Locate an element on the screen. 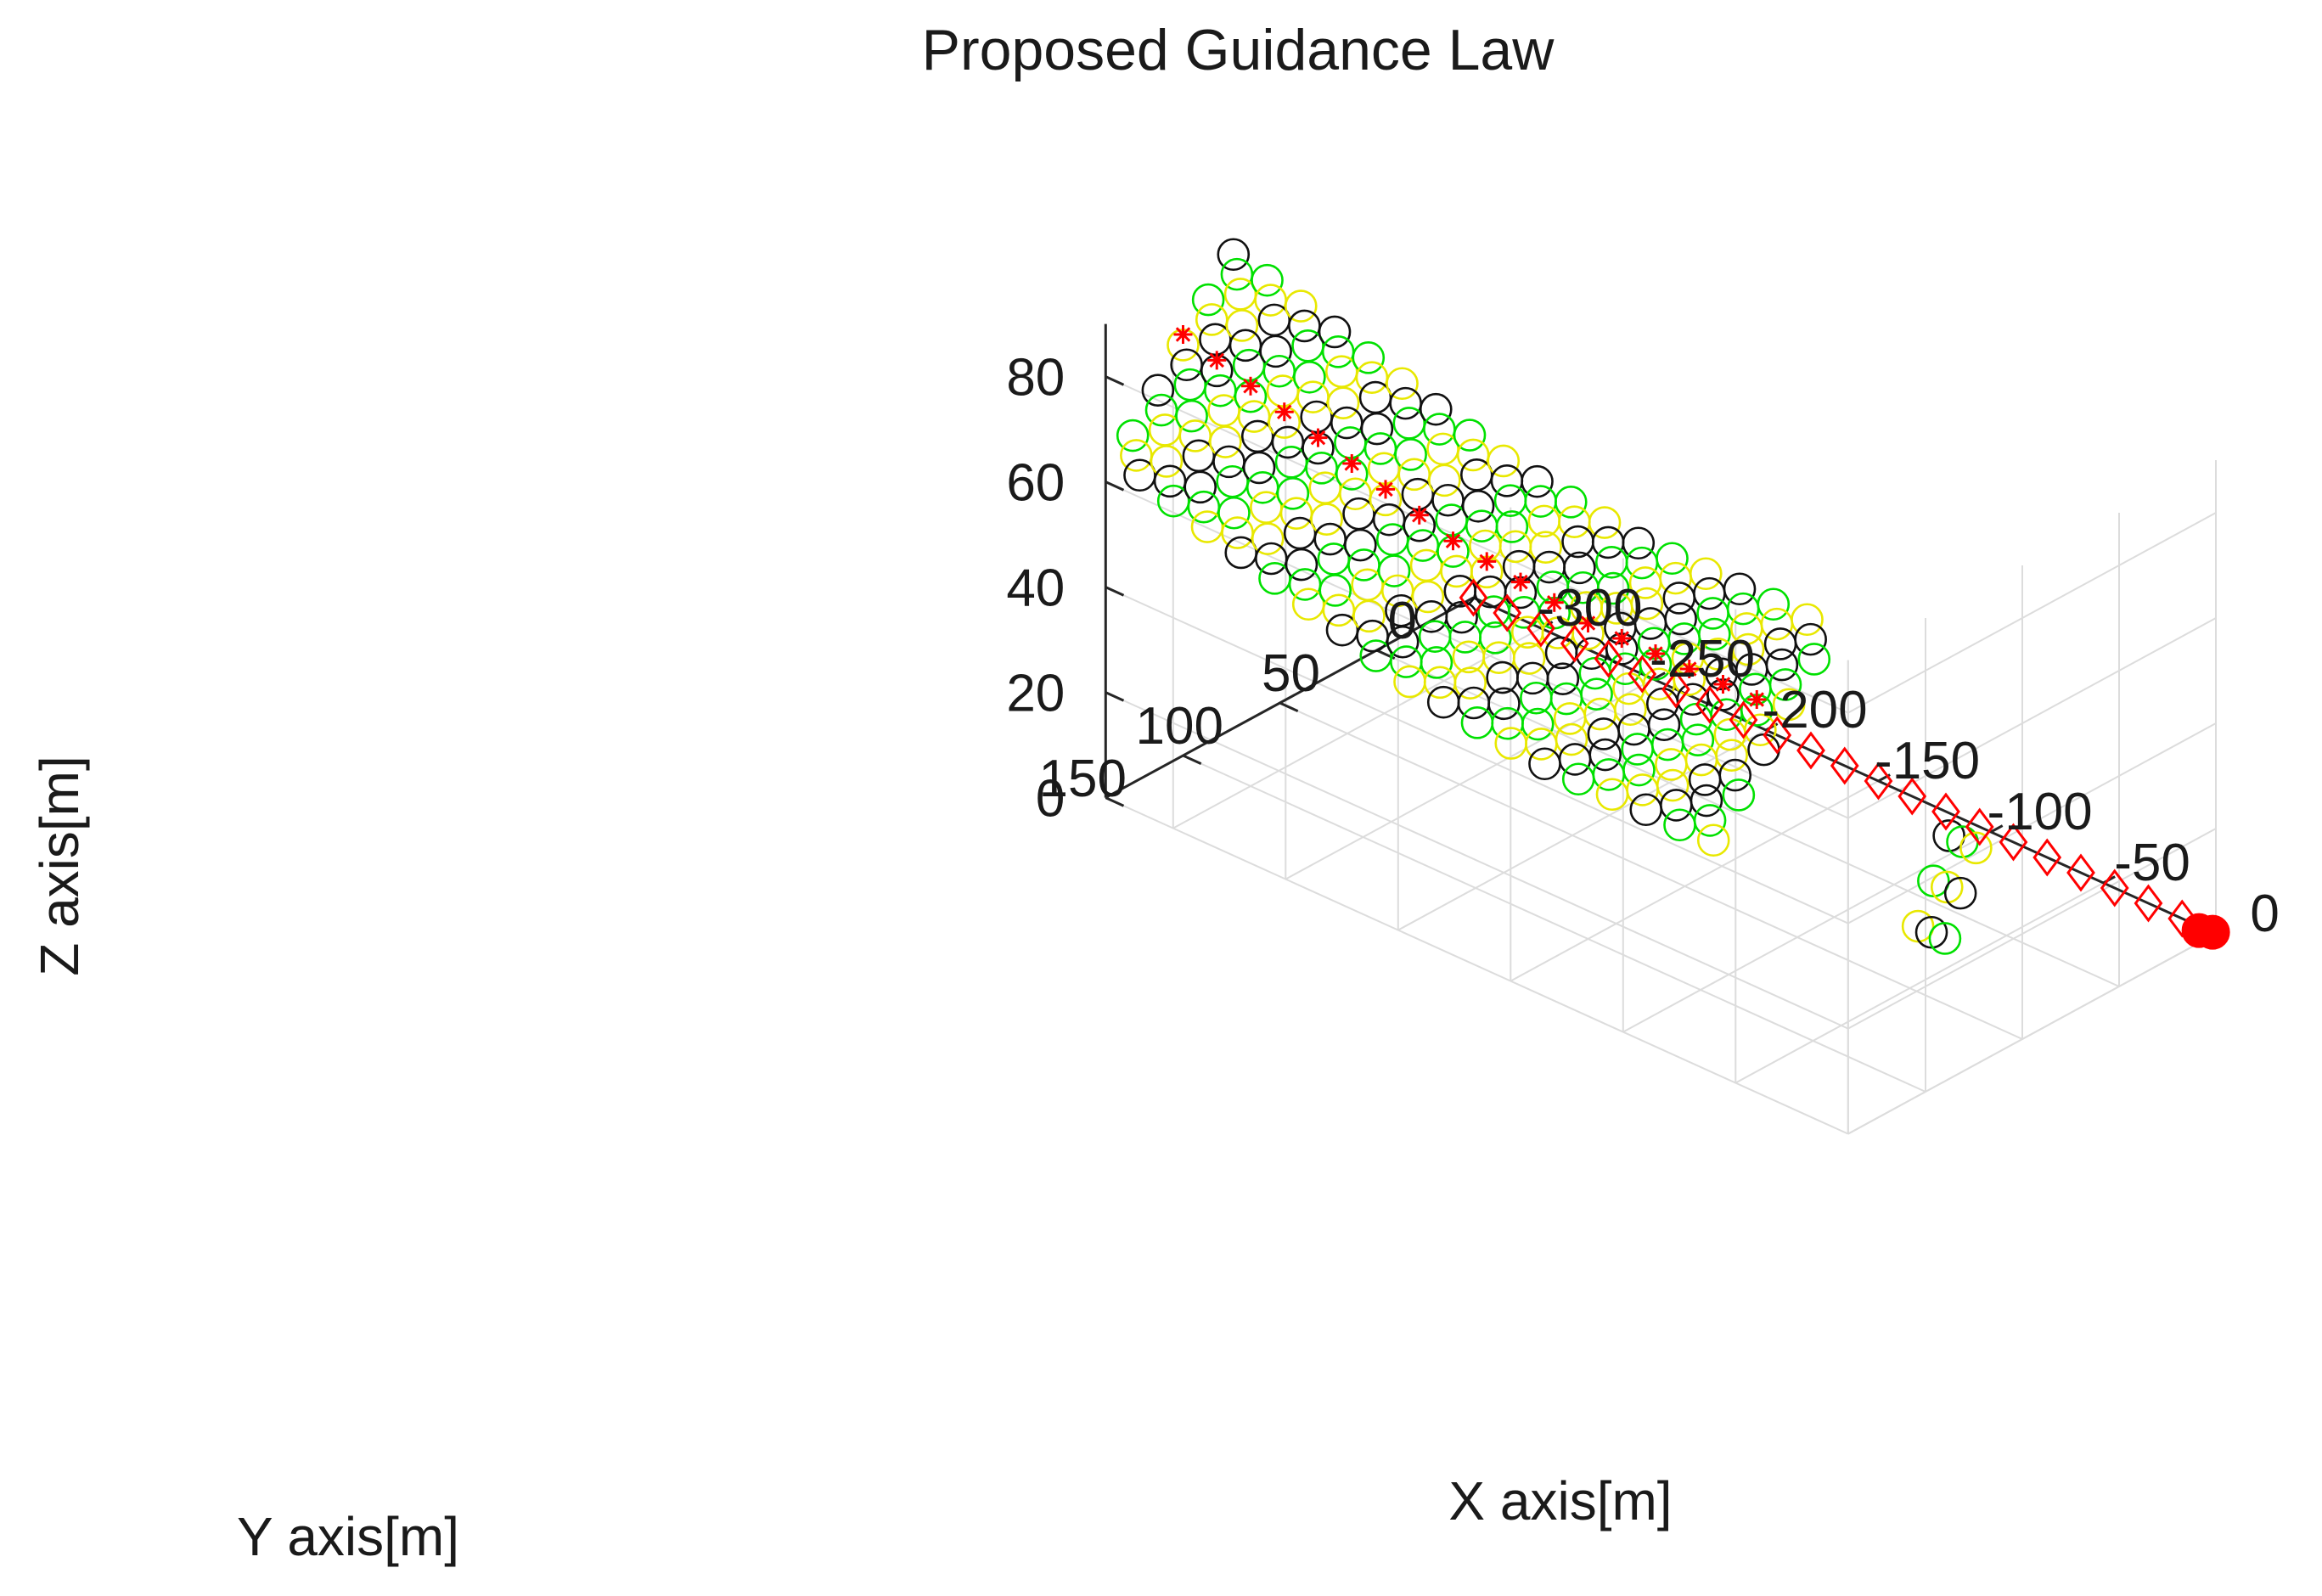  x-axis-line is located at coordinates (1844, 766).